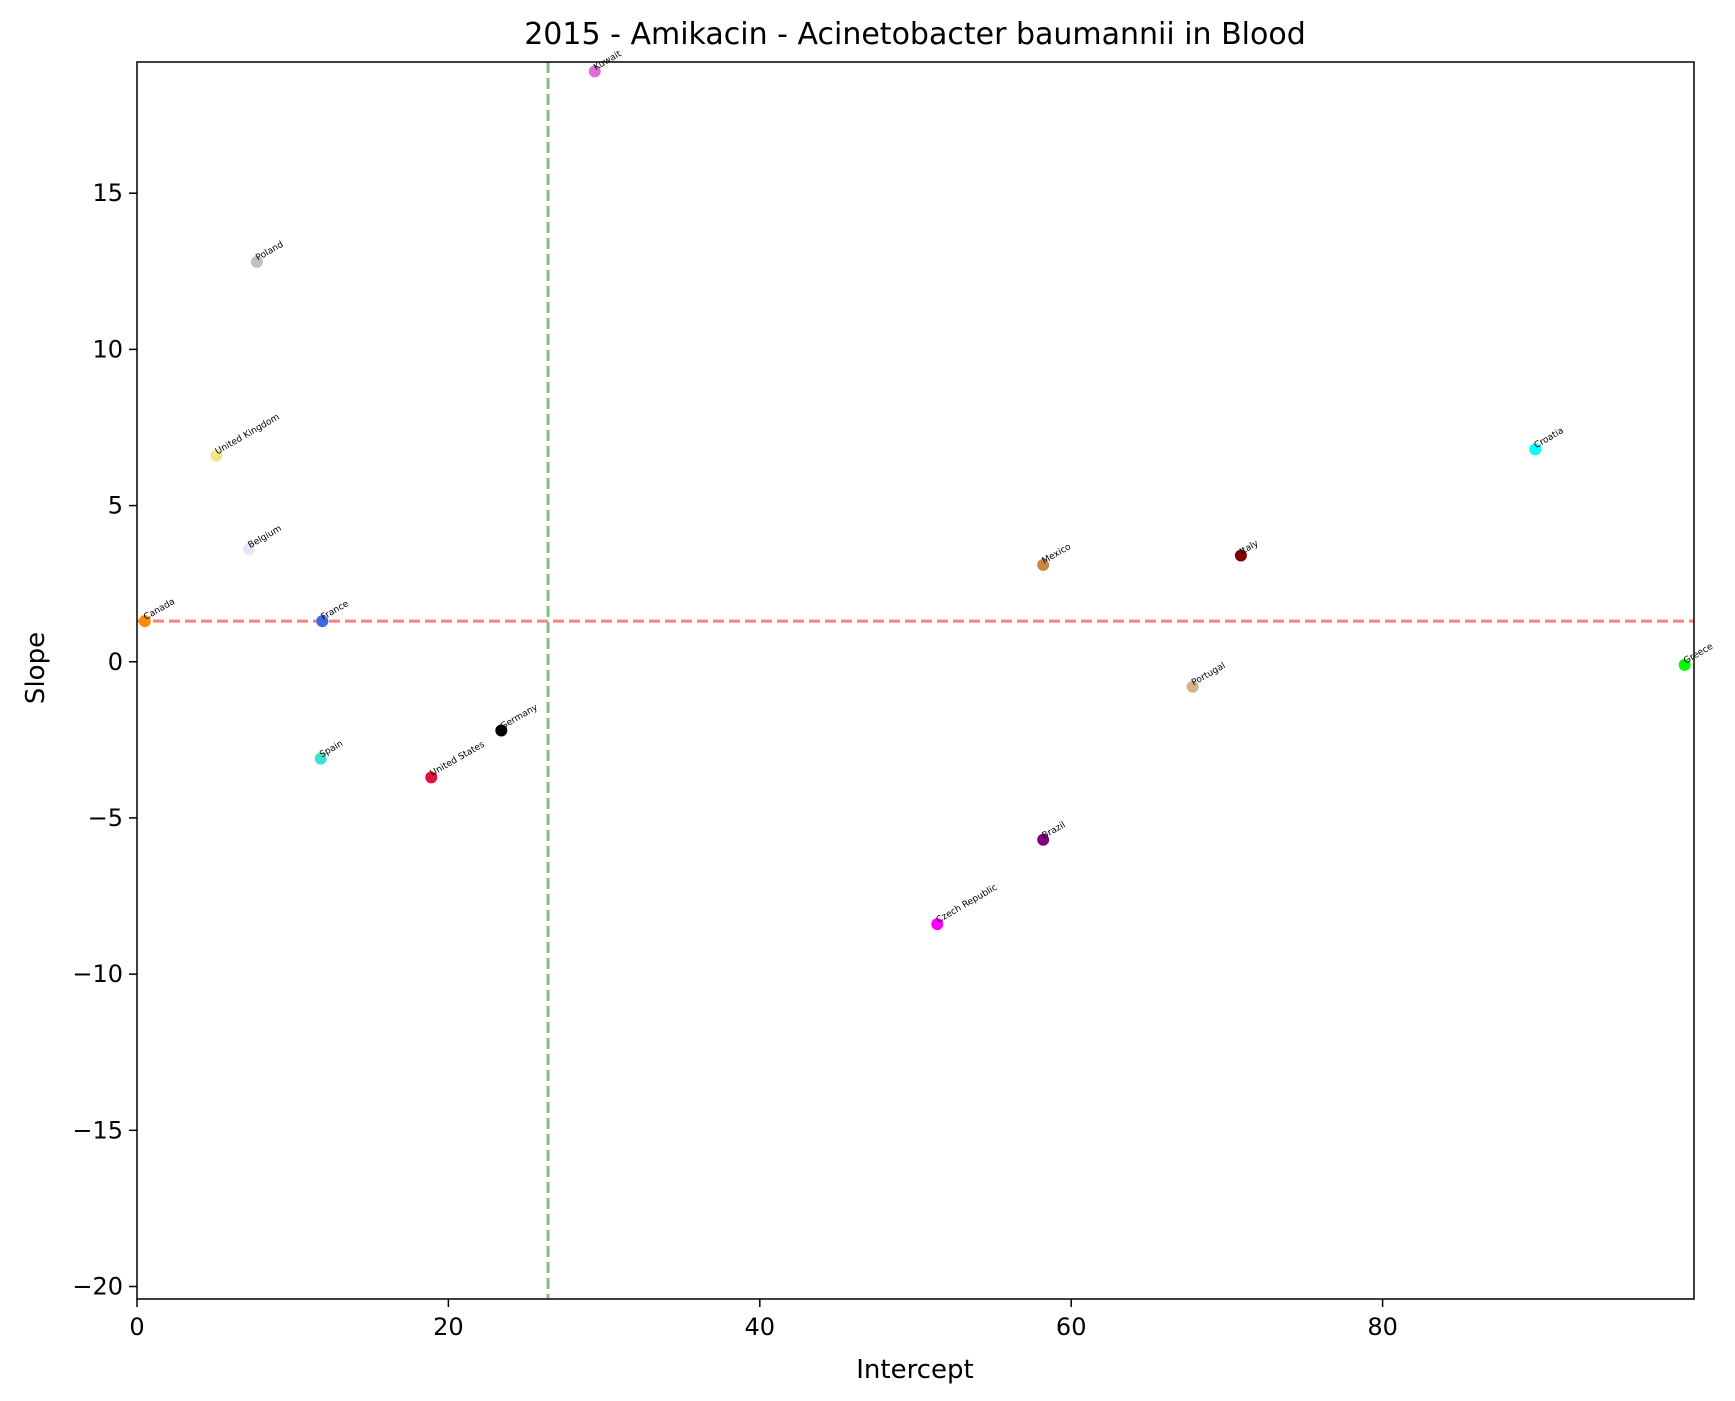 Image resolution: width=1735 pixels, height=1401 pixels. I want to click on y-tick-label: −15, so click(97, 1130).